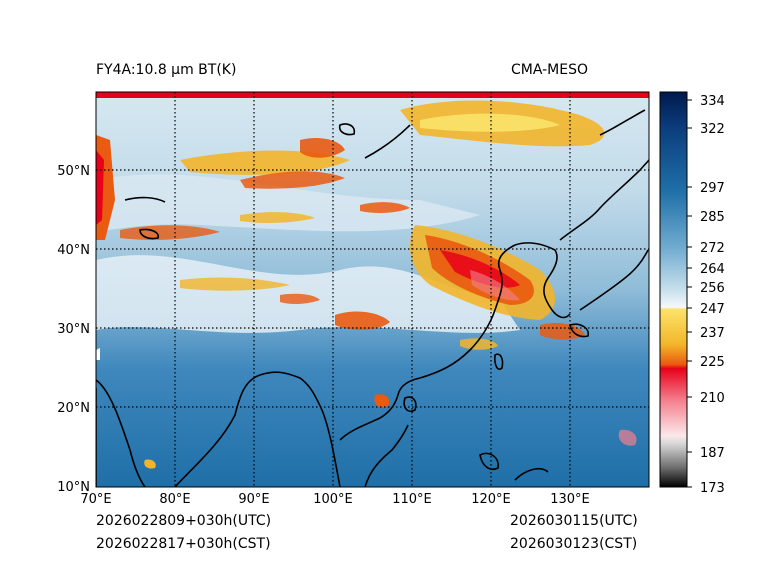 This screenshot has width=764, height=573. What do you see at coordinates (574, 544) in the screenshot?
I see `valid-time-cst: 2026030123(CST)` at bounding box center [574, 544].